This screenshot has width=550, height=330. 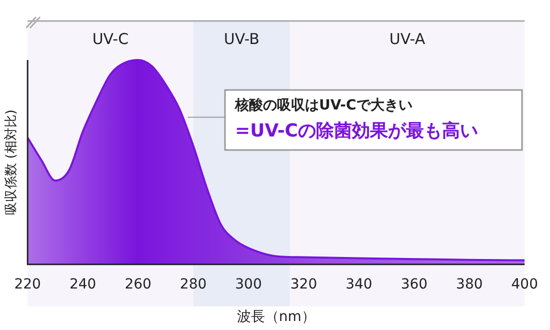 I want to click on x-tick-label: 340, so click(x=359, y=284).